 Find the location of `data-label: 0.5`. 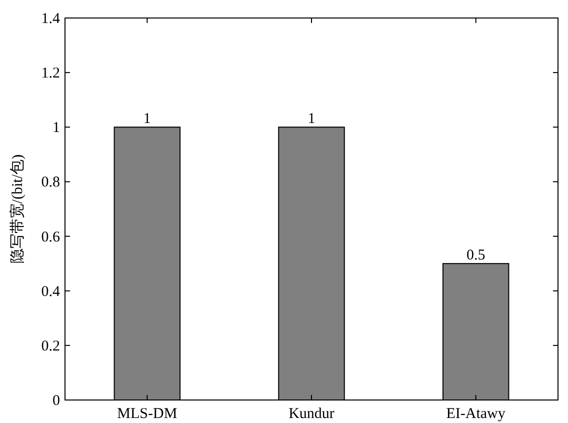

data-label: 0.5 is located at coordinates (476, 256).